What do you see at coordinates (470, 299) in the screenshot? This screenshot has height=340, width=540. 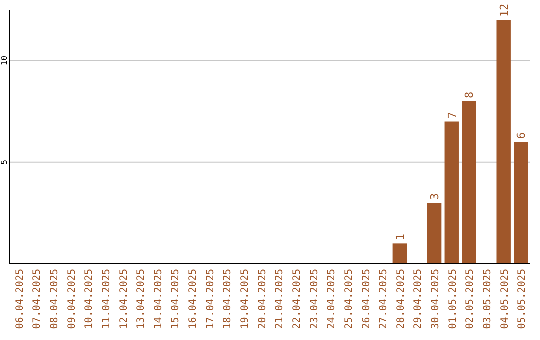 I see `x-tick-label: 02.05.2025` at bounding box center [470, 299].